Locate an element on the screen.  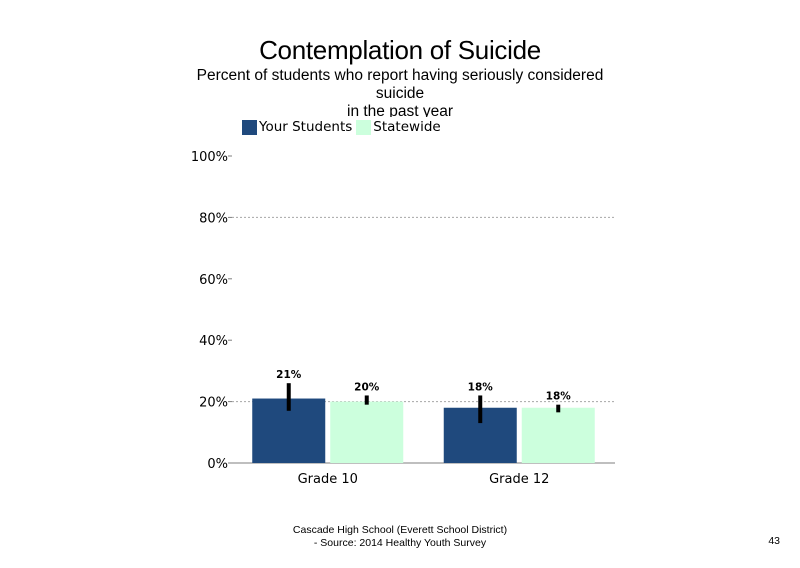
legend-label-your-students: Your Students is located at coordinates (306, 127).